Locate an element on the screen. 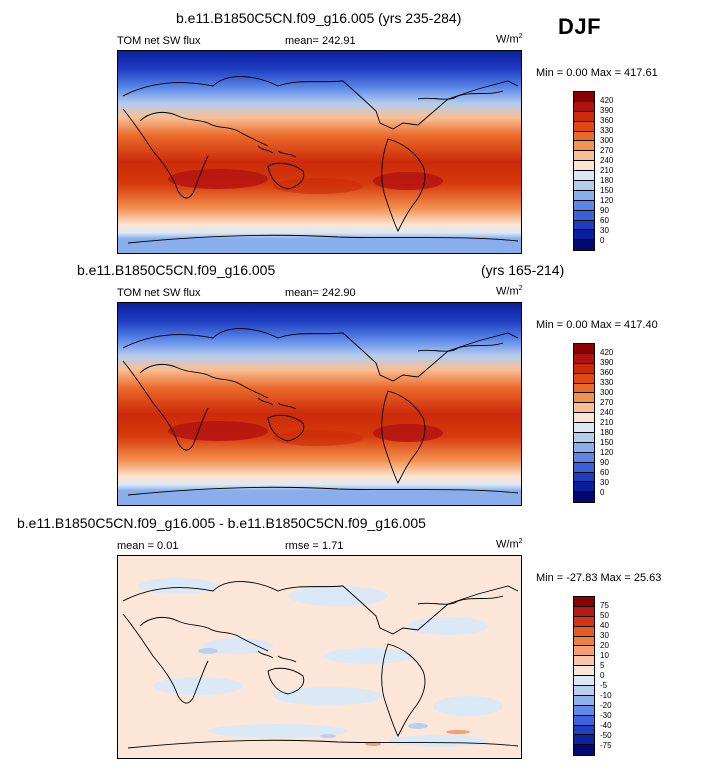 This screenshot has height=770, width=703. panel2-tick: 360 is located at coordinates (607, 372).